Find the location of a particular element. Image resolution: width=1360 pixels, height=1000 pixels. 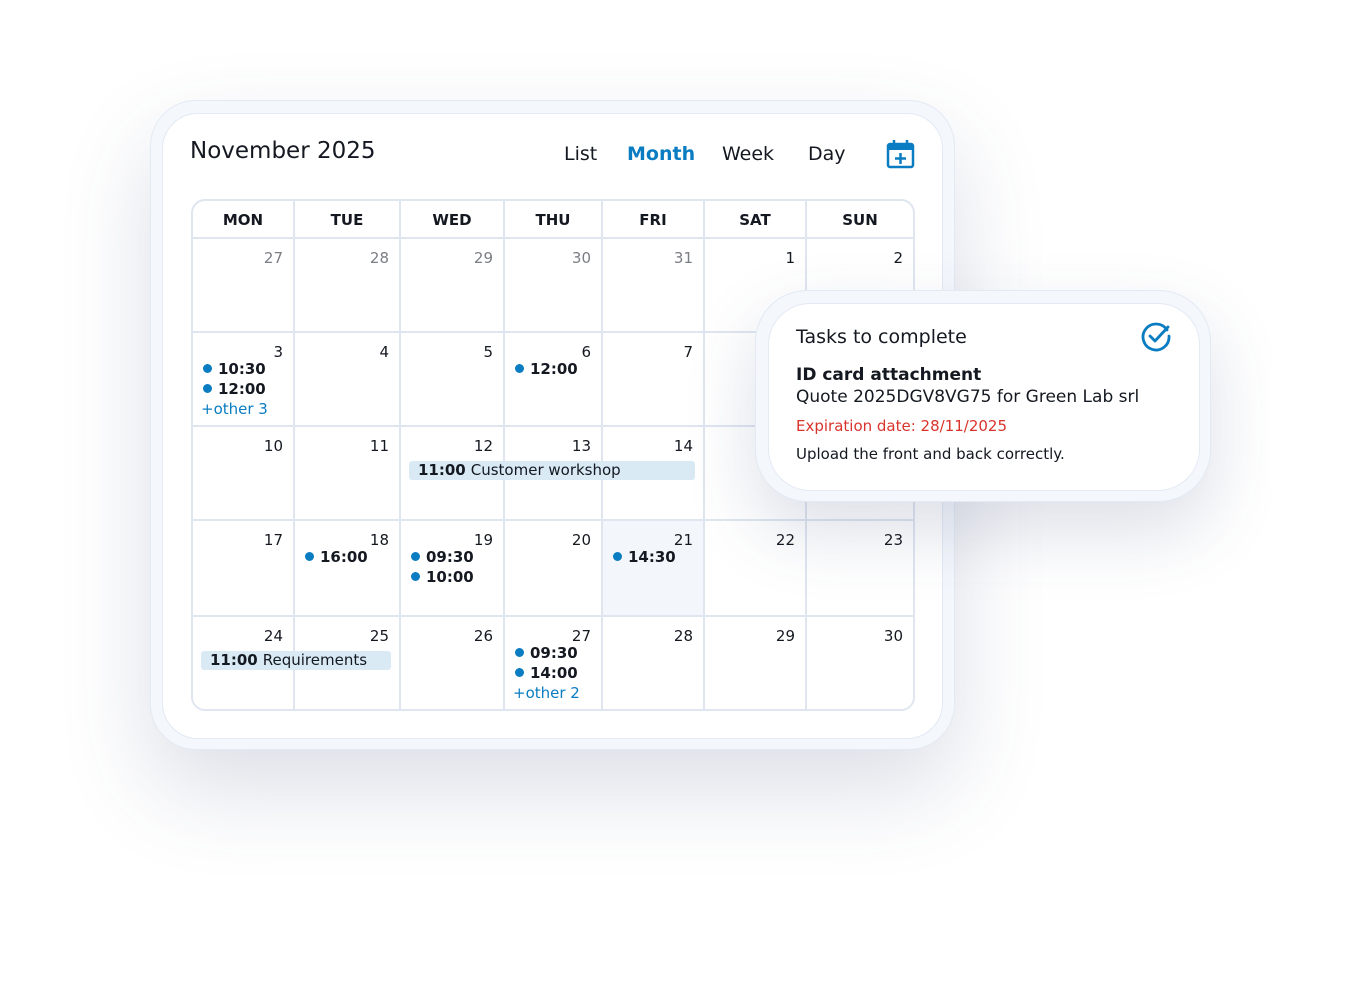

event-banner: 11:00 Requirements is located at coordinates (296, 660).